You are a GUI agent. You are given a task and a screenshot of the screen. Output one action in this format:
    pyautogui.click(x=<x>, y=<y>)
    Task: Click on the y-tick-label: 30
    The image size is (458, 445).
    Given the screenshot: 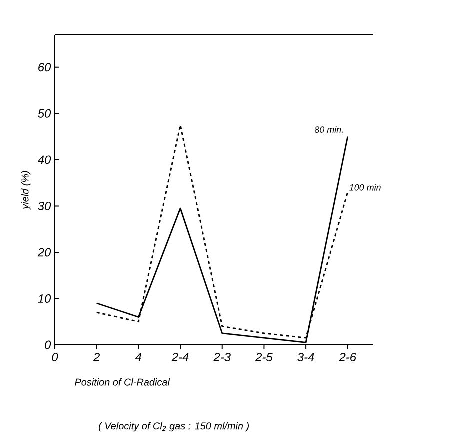 What is the action you would take?
    pyautogui.click(x=45, y=206)
    